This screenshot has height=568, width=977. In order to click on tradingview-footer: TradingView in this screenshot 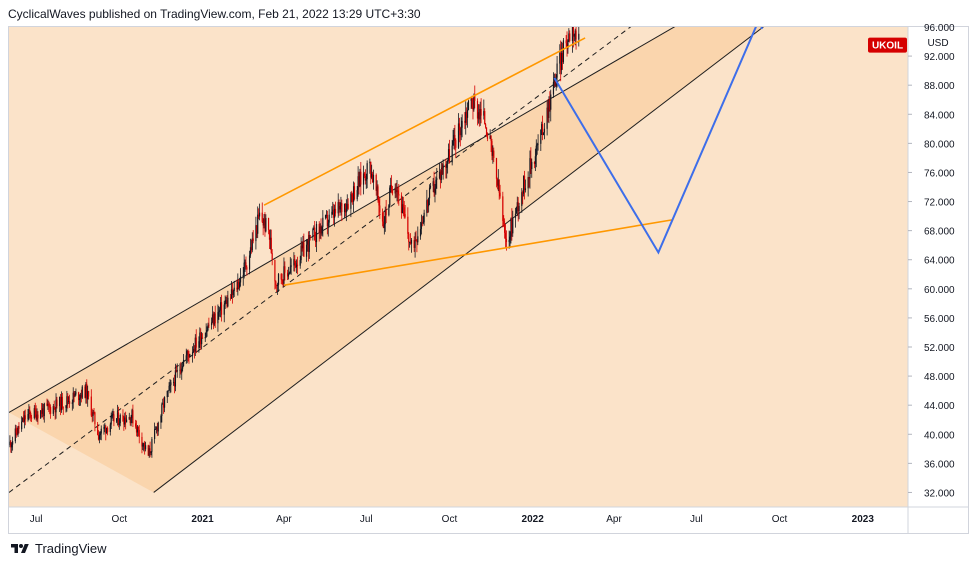, I will do `click(58, 548)`.